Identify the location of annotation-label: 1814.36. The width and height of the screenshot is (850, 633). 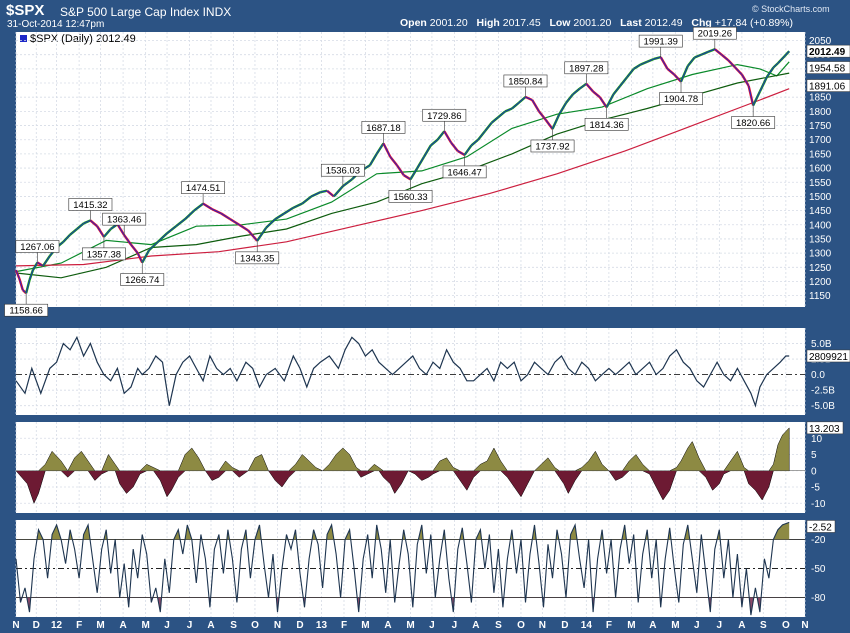
(606, 125).